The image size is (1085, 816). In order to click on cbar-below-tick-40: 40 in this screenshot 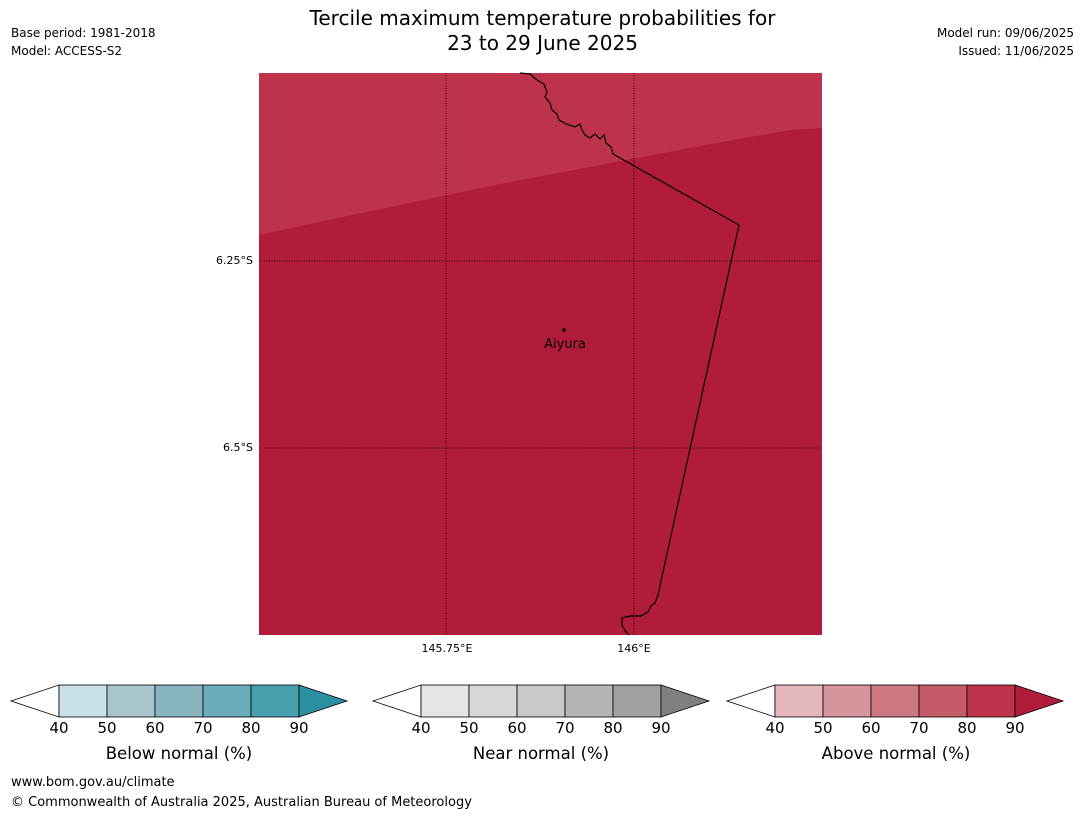, I will do `click(59, 728)`.